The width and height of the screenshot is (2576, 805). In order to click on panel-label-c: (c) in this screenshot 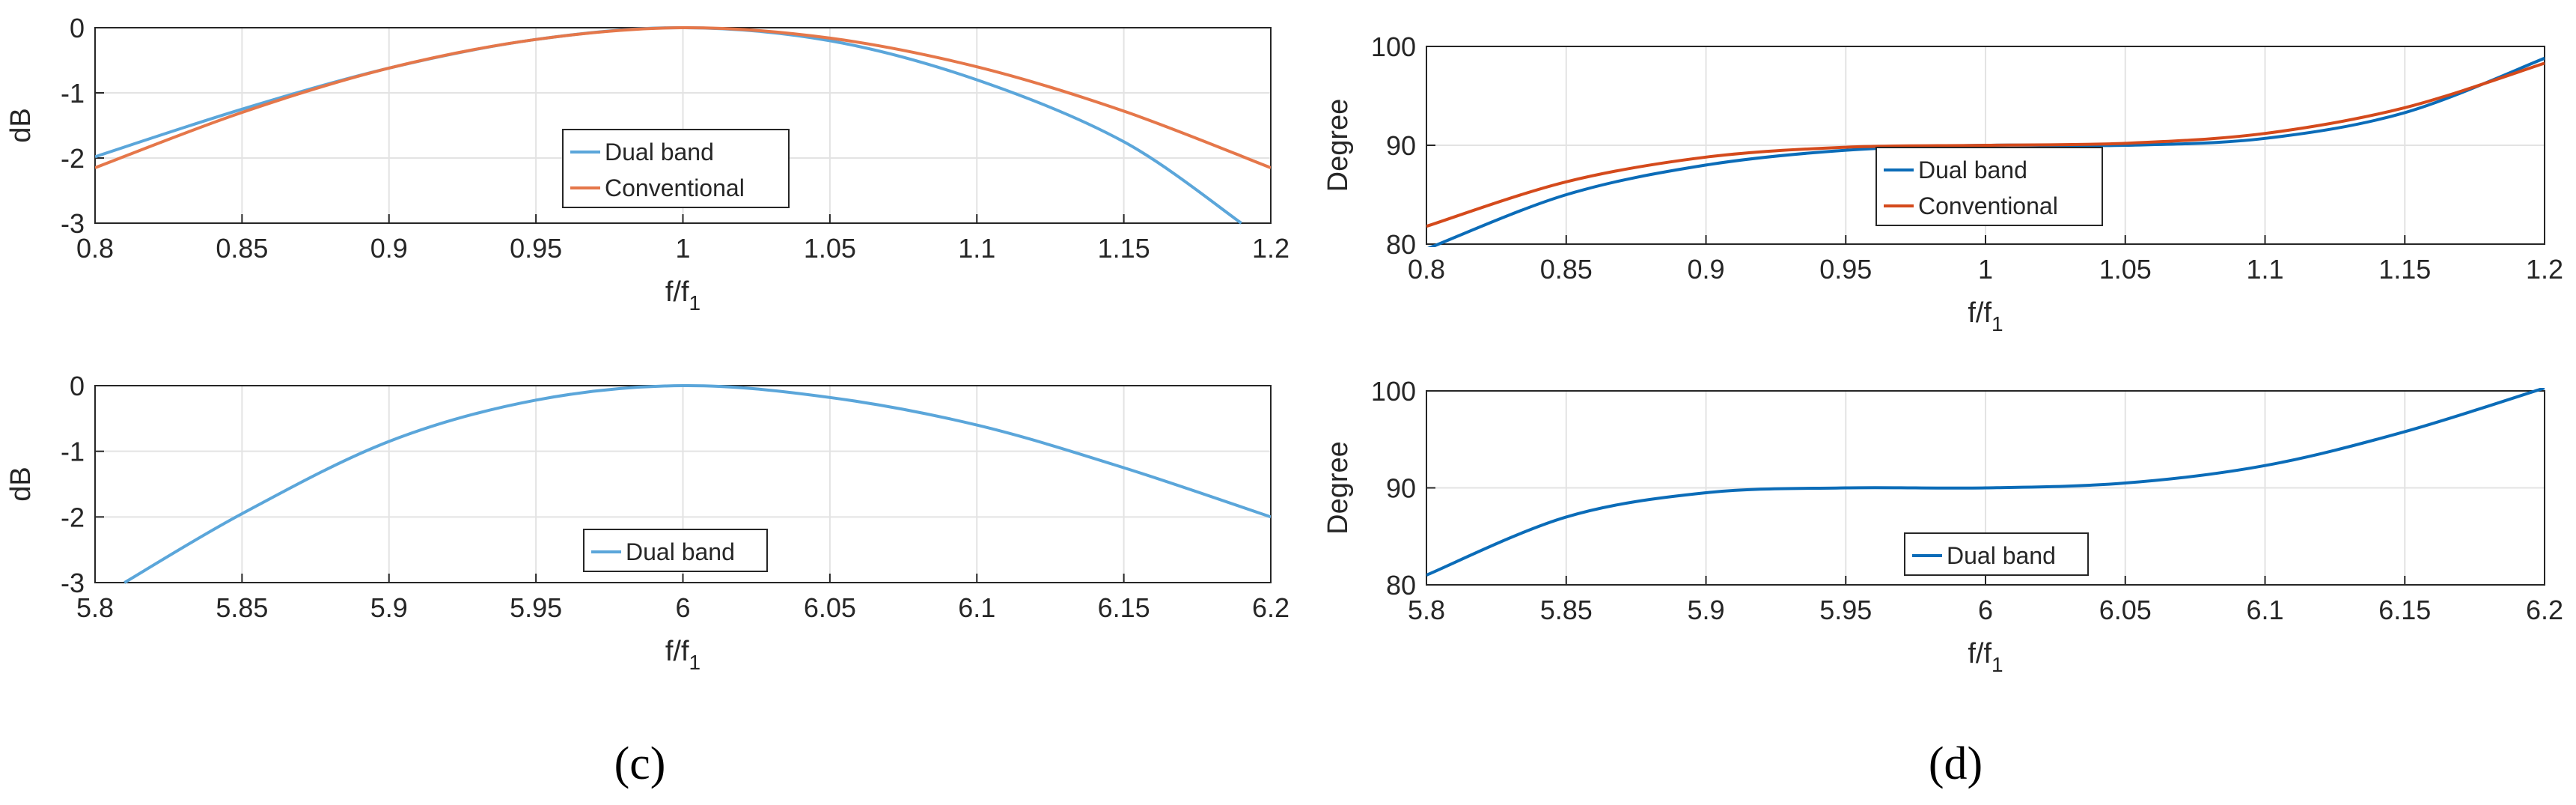, I will do `click(640, 763)`.